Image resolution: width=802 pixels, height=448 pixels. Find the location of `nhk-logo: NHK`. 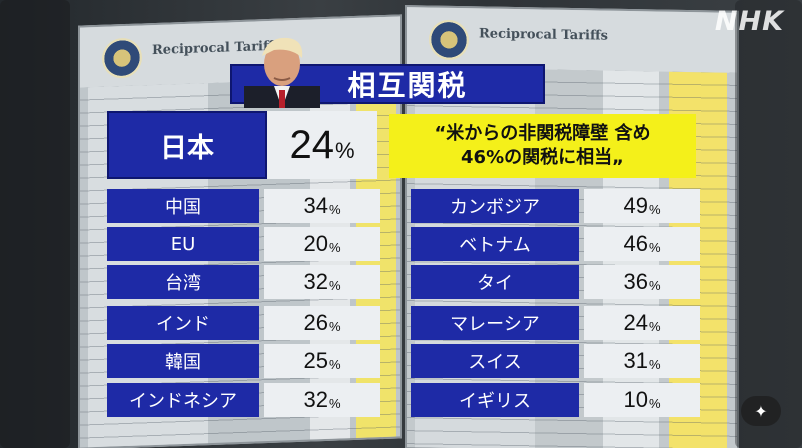

nhk-logo: NHK is located at coordinates (749, 21).